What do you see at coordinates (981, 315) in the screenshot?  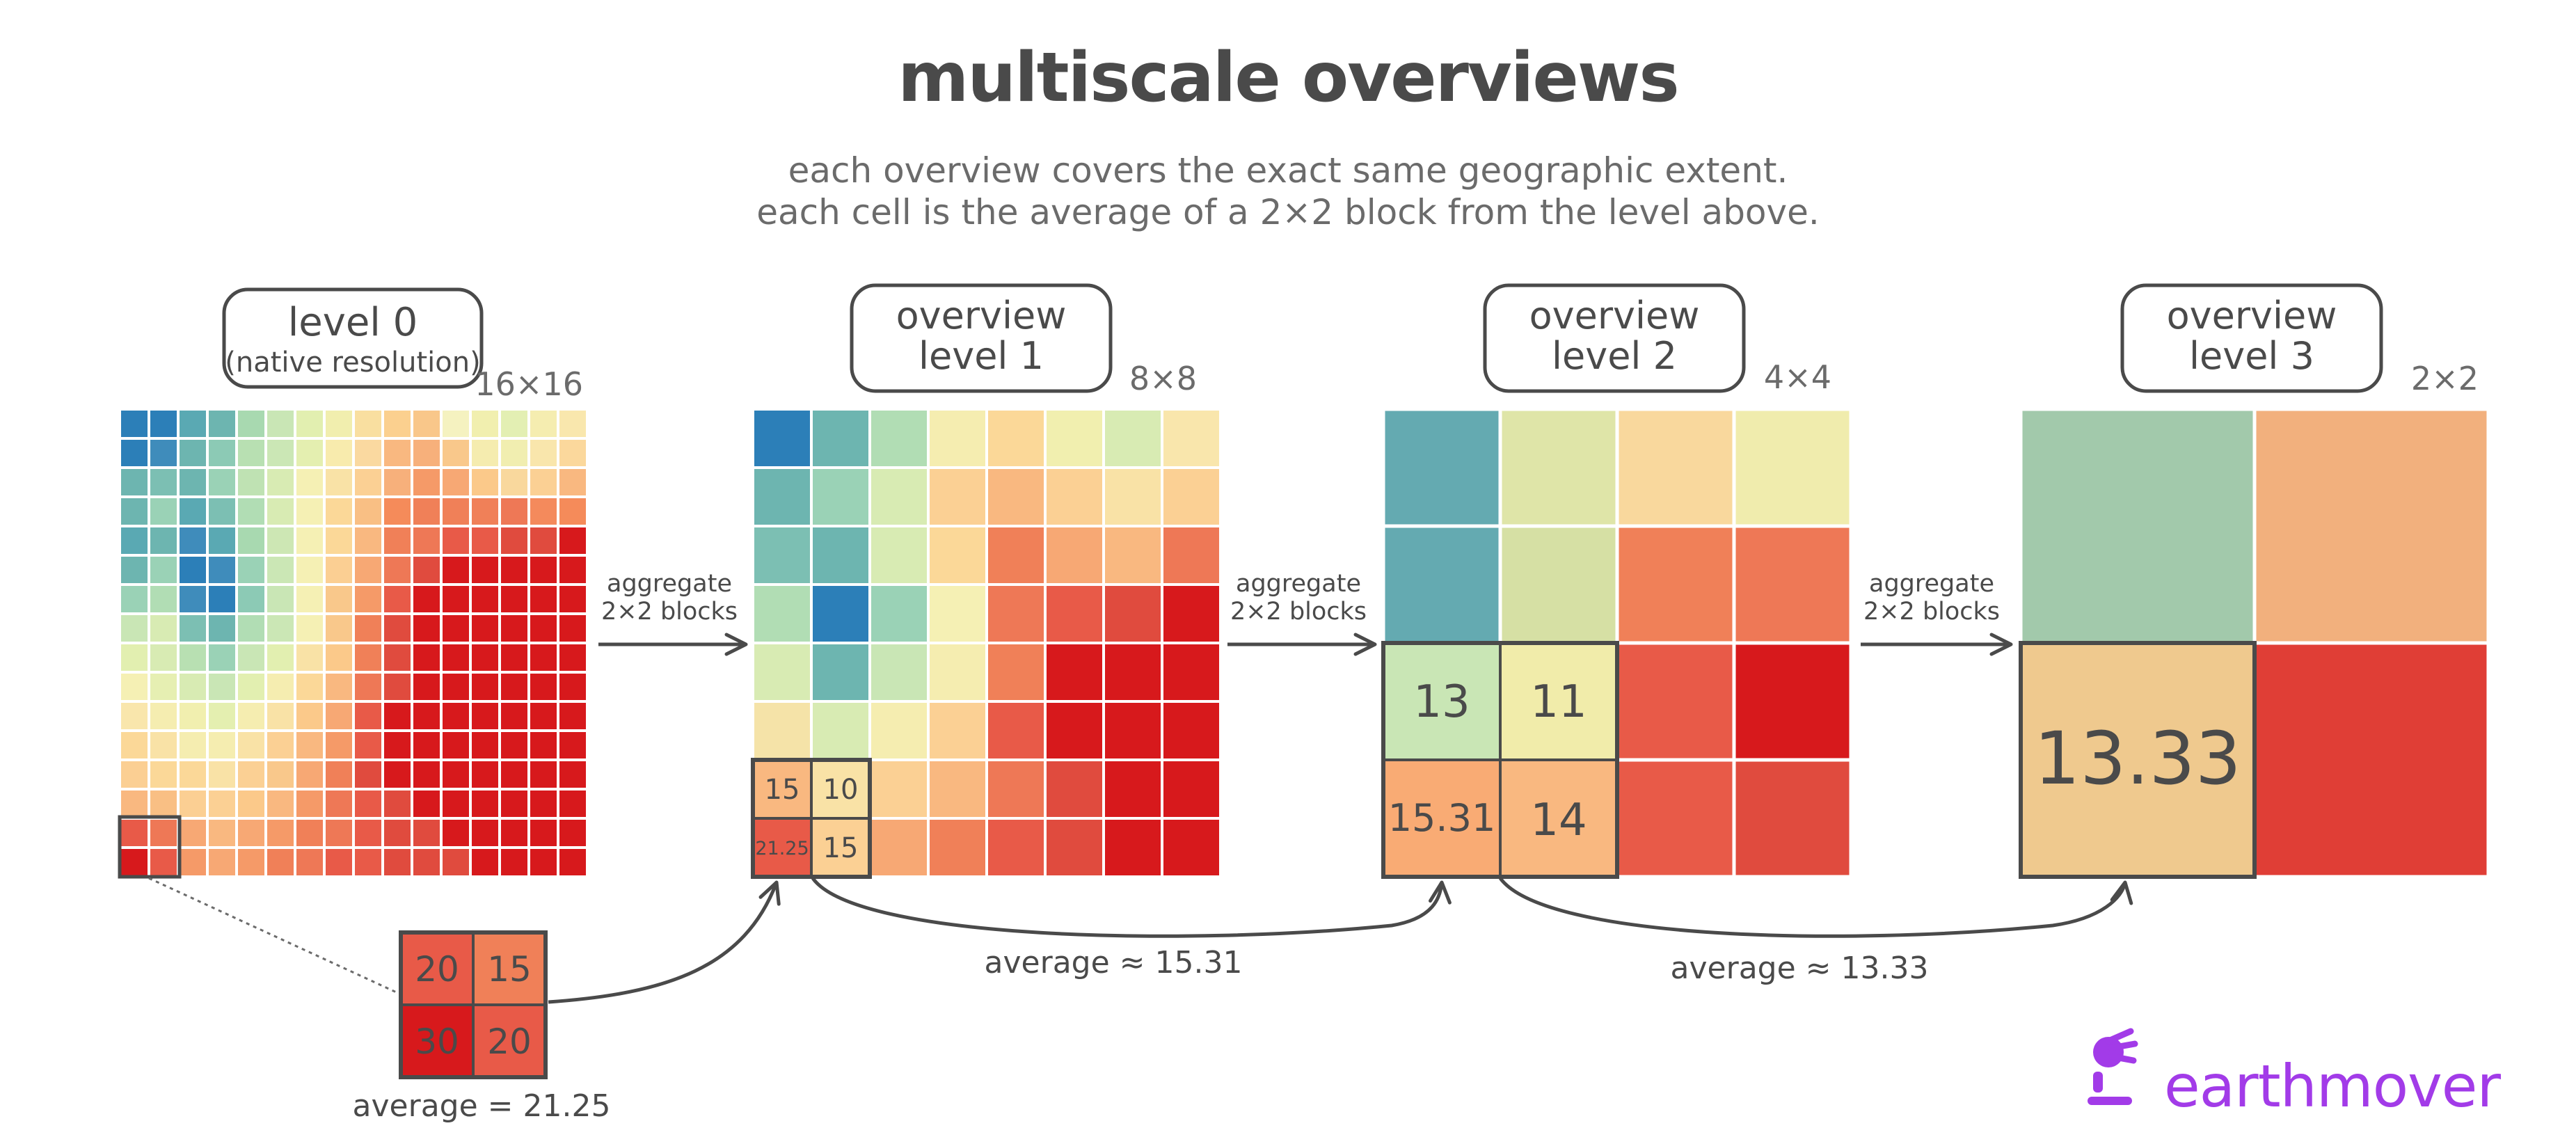 I see `level-1-label-line-1: overview` at bounding box center [981, 315].